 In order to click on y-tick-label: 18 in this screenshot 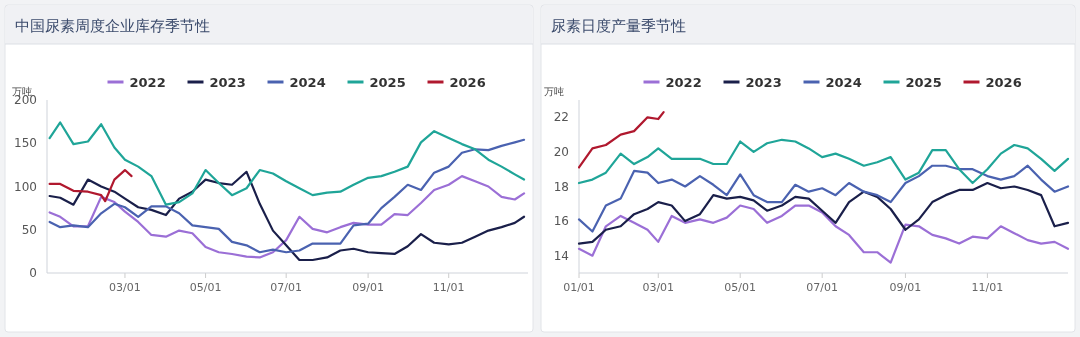, I will do `click(561, 186)`.